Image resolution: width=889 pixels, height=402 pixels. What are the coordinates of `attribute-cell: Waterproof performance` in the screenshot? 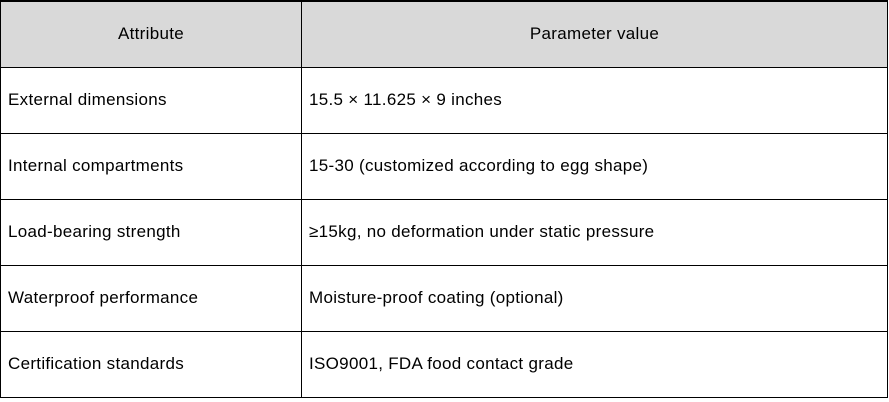 It's located at (151, 298).